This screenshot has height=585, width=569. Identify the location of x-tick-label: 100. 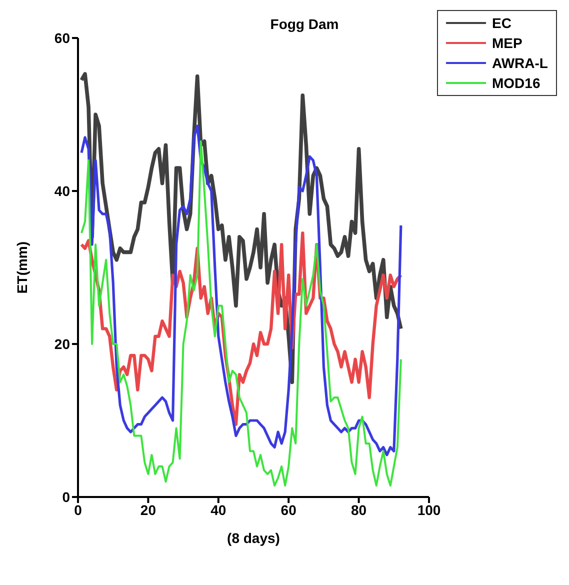
(429, 510).